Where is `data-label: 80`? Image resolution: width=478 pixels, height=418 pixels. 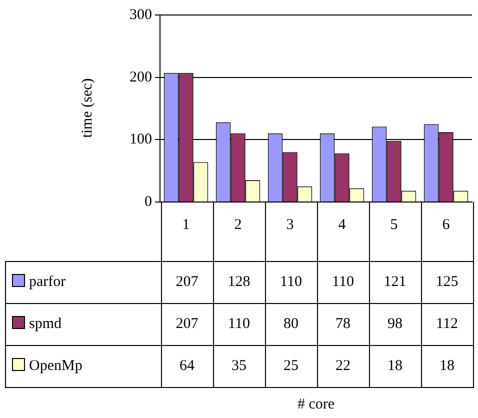 data-label: 80 is located at coordinates (291, 325).